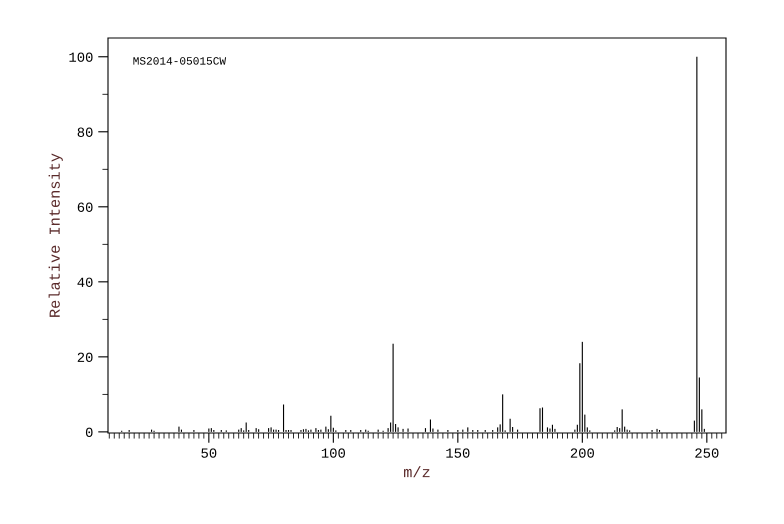 The width and height of the screenshot is (784, 524). Describe the element at coordinates (582, 453) in the screenshot. I see `x-tick-label: 200` at that location.